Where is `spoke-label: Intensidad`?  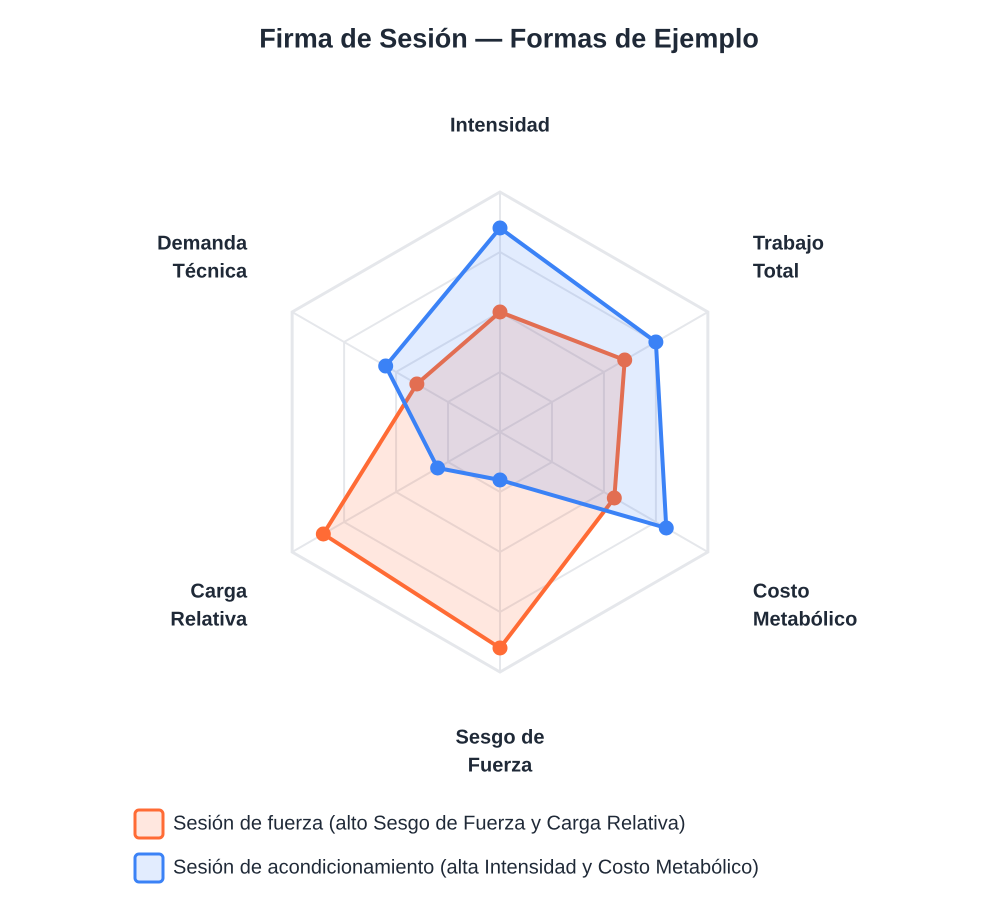 spoke-label: Intensidad is located at coordinates (500, 125).